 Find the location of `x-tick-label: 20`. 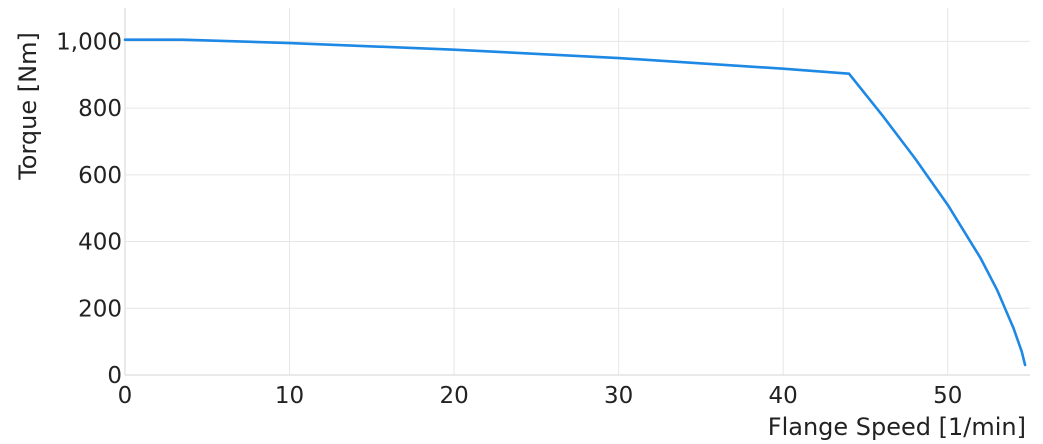

x-tick-label: 20 is located at coordinates (453, 396).